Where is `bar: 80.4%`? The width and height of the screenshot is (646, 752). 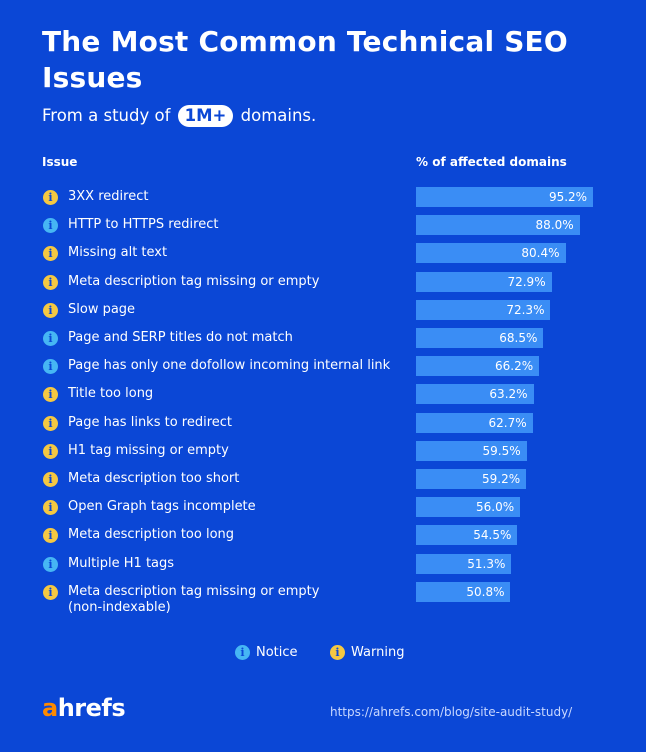 bar: 80.4% is located at coordinates (491, 253).